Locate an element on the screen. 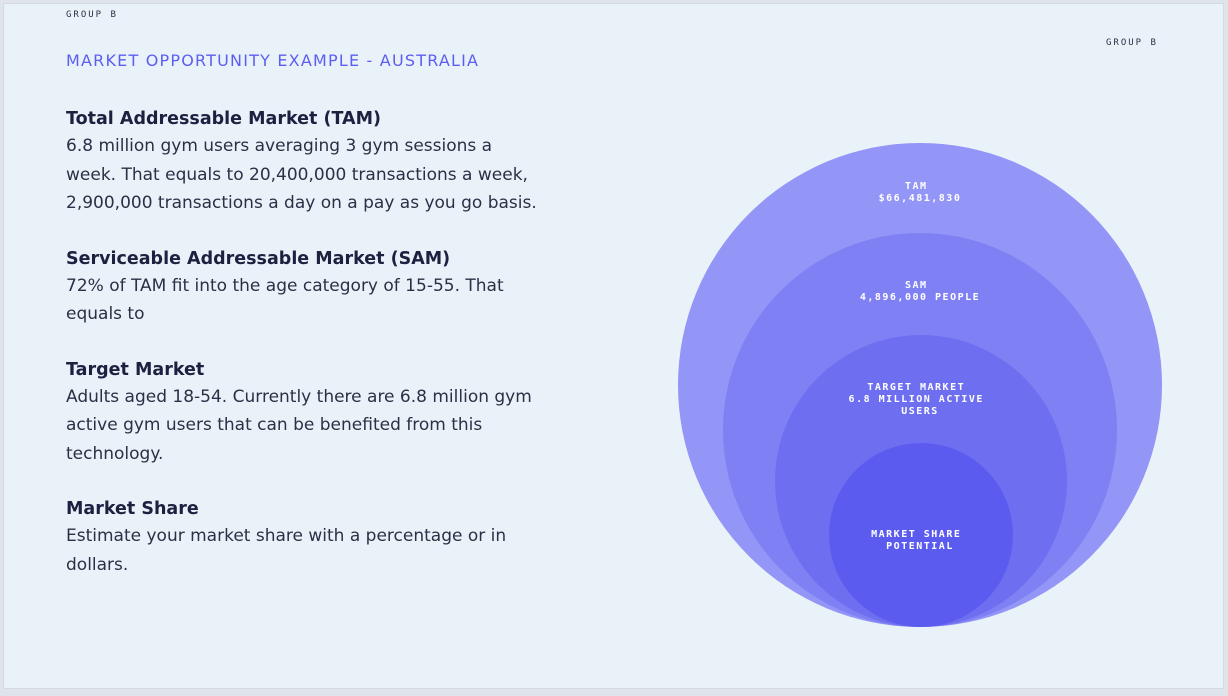  tam-label: TAM $66,481,830 is located at coordinates (920, 192).